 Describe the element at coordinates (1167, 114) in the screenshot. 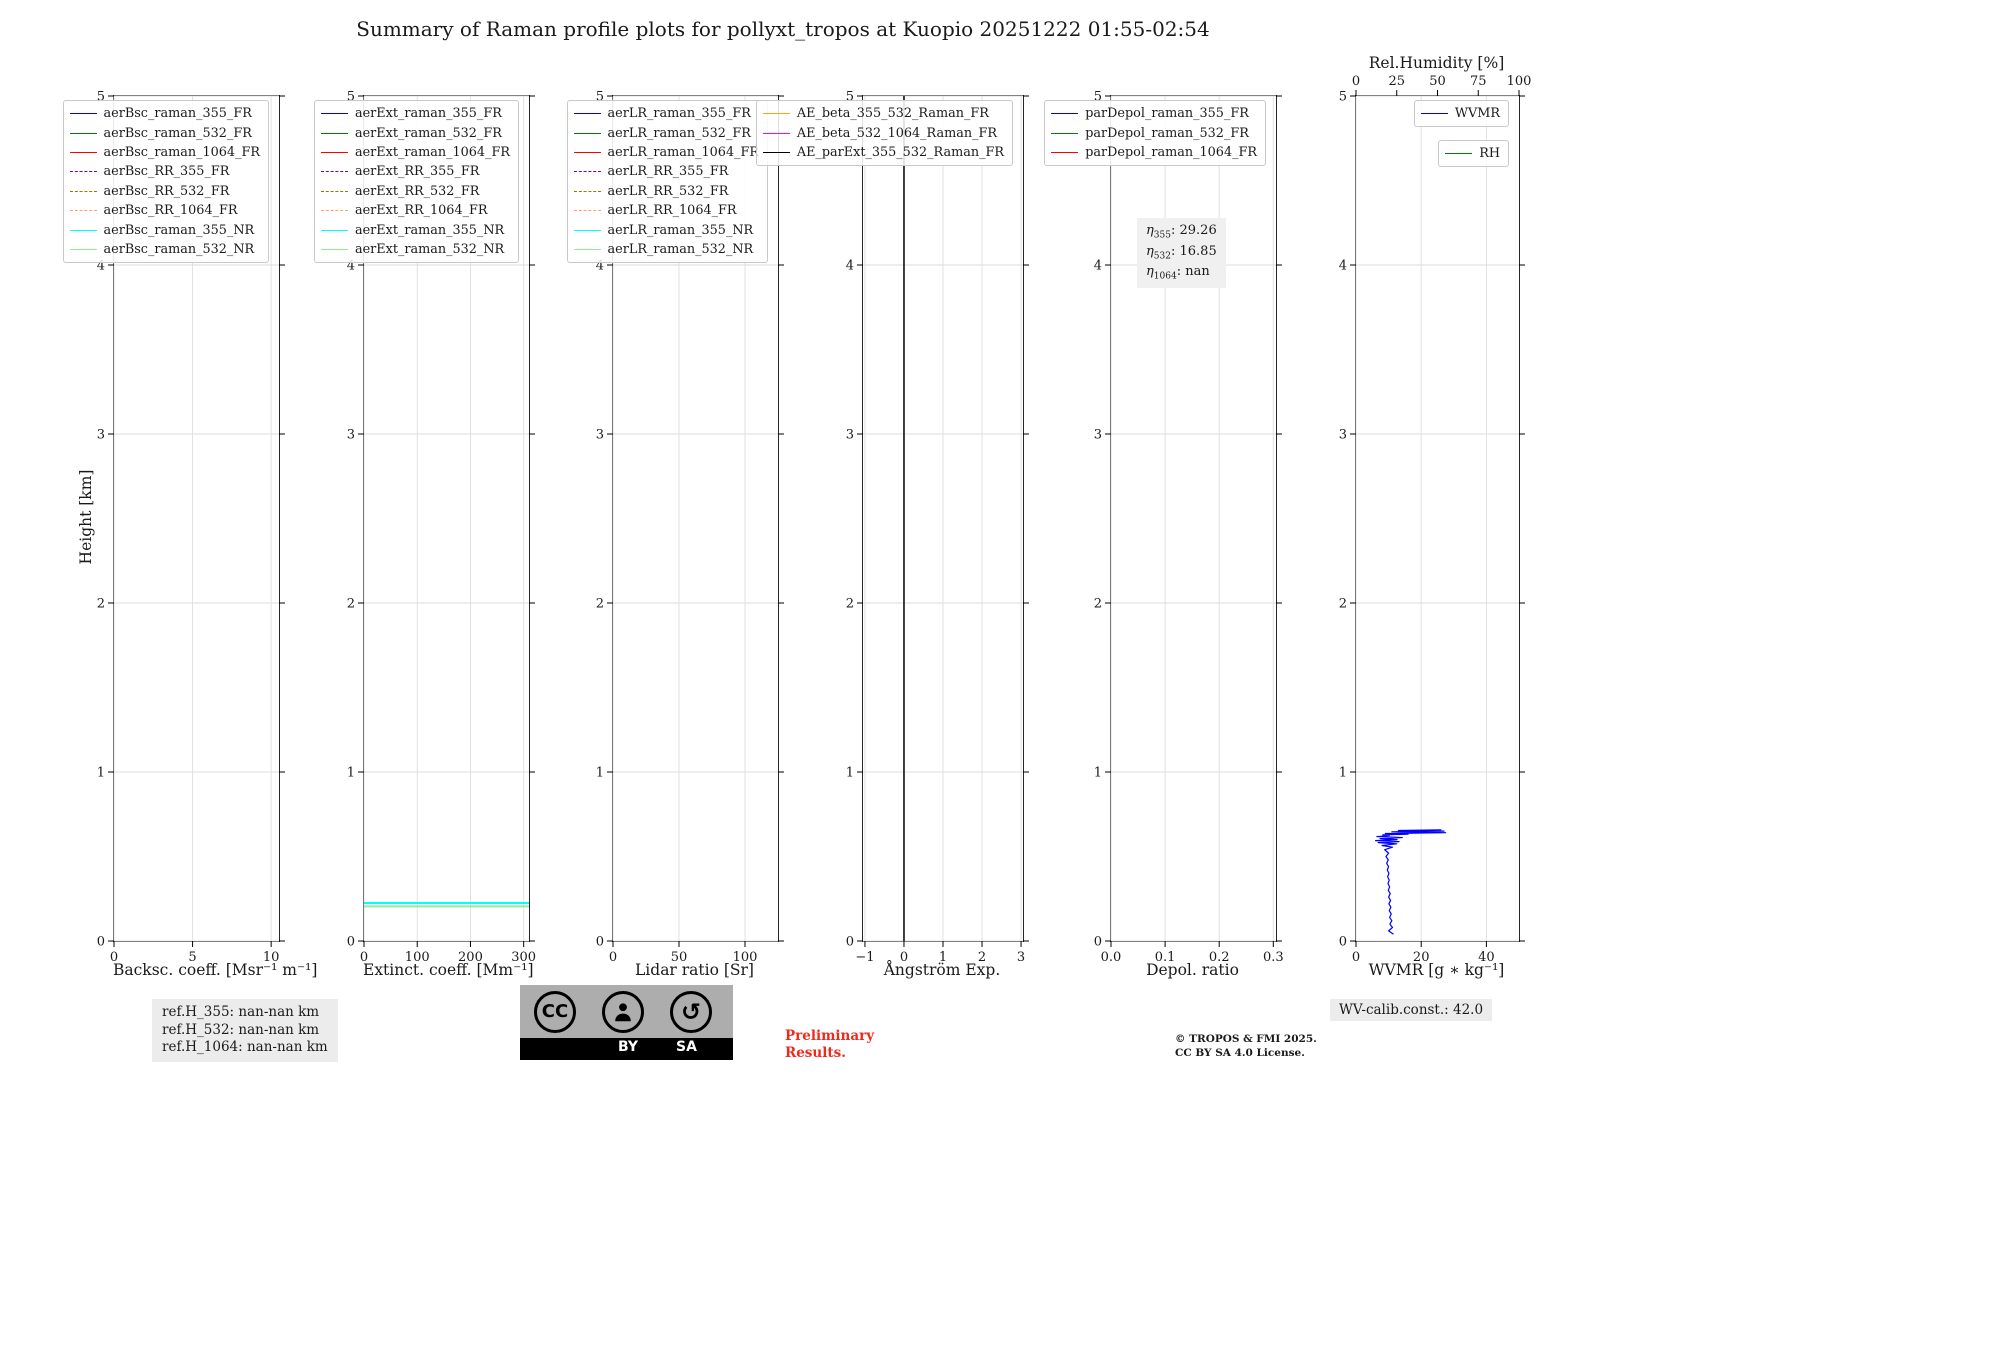

I see `legend-label: parDepol_raman_355_FR` at that location.